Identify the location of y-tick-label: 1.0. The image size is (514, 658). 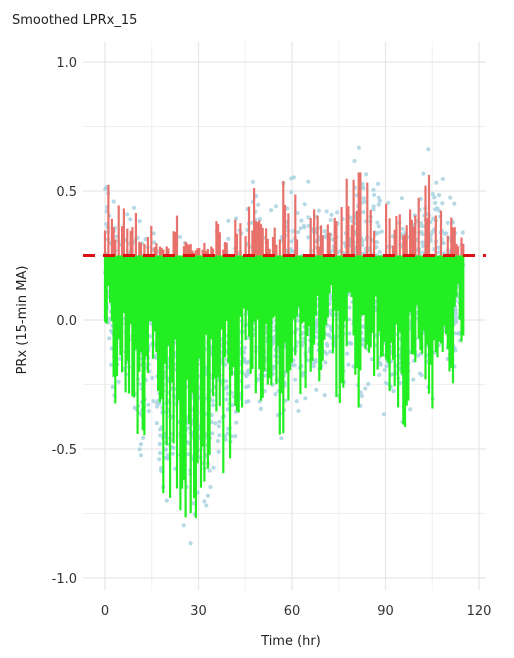
(66, 63).